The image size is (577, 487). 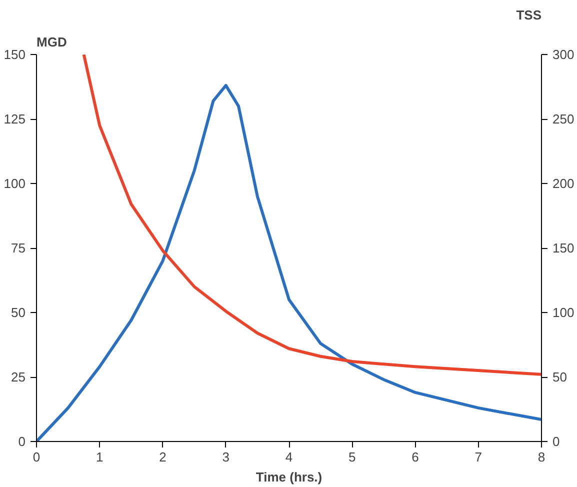 I want to click on x-tick-label: 3, so click(x=226, y=457).